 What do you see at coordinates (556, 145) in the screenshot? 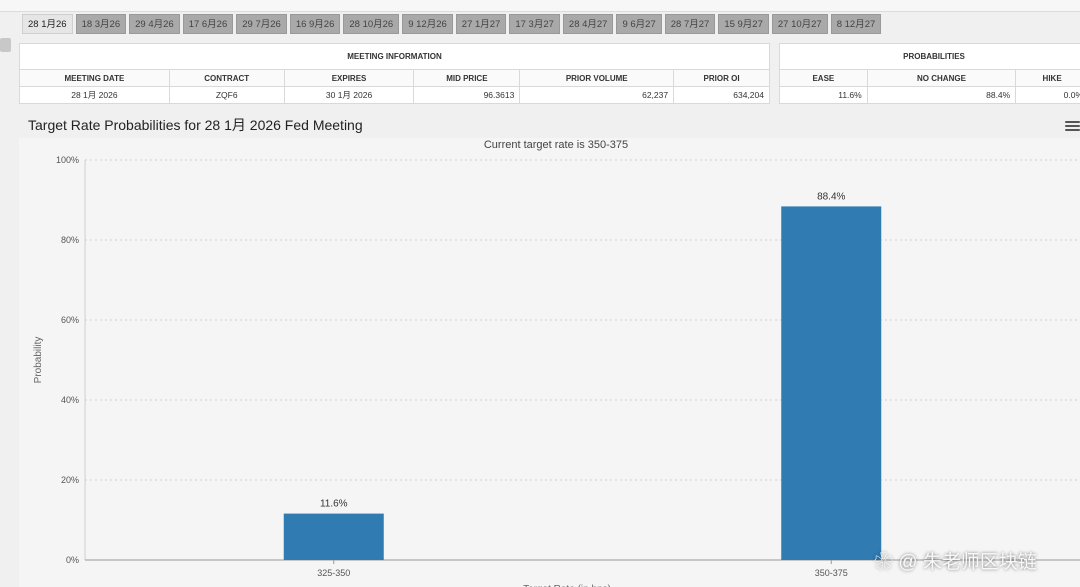
I see `chart-subtitle: Current target rate is 350-375` at bounding box center [556, 145].